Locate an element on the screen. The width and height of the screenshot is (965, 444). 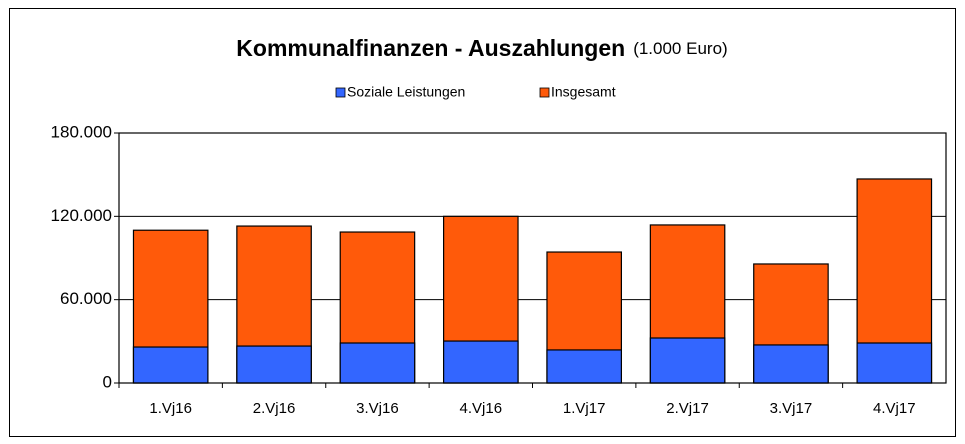
x-tick-label: 2.Vj16 is located at coordinates (274, 408).